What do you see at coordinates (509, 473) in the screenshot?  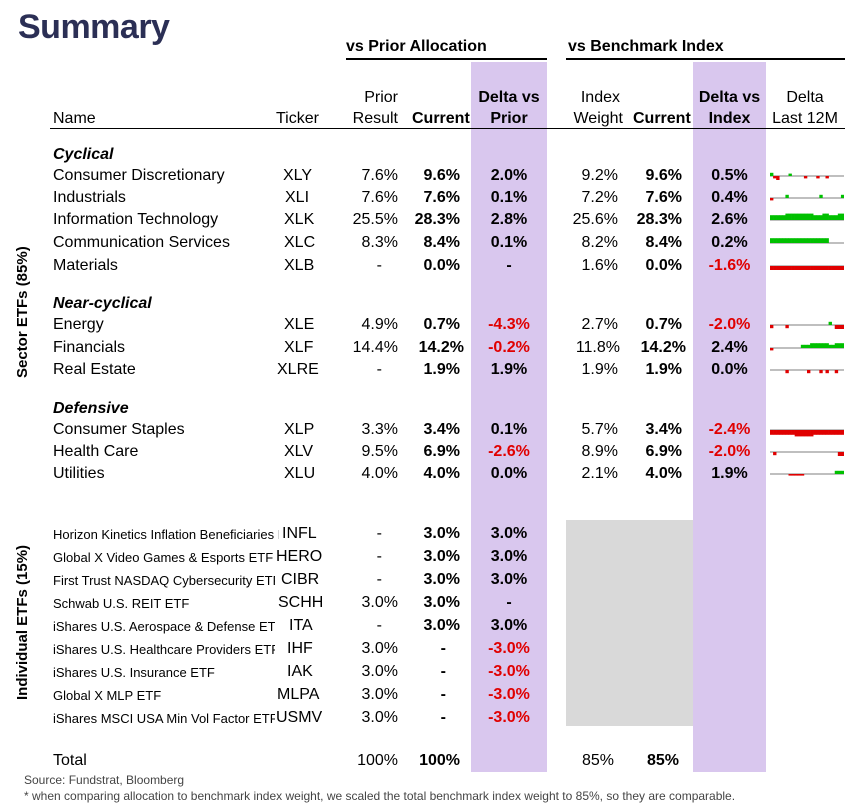 I see `row-delta-prior: 0.0%` at bounding box center [509, 473].